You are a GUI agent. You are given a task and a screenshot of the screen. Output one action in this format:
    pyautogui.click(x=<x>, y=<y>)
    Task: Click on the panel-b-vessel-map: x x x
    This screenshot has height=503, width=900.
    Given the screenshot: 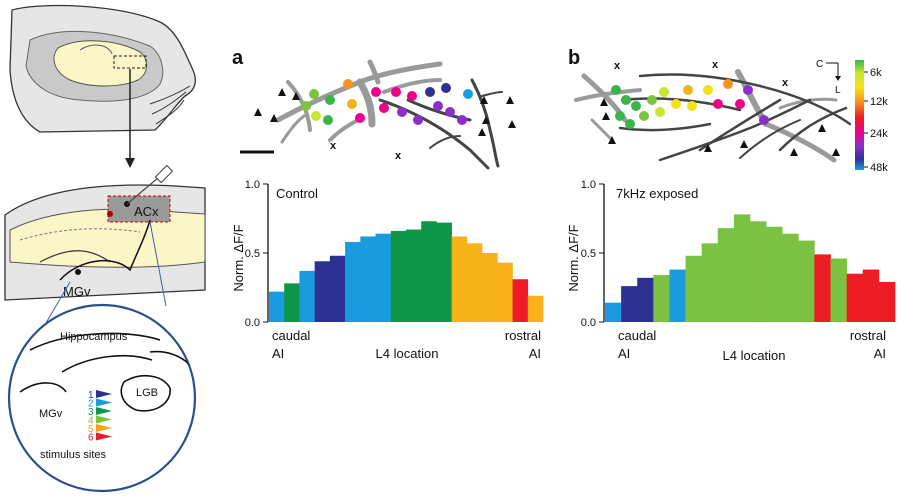 What is the action you would take?
    pyautogui.click(x=713, y=111)
    